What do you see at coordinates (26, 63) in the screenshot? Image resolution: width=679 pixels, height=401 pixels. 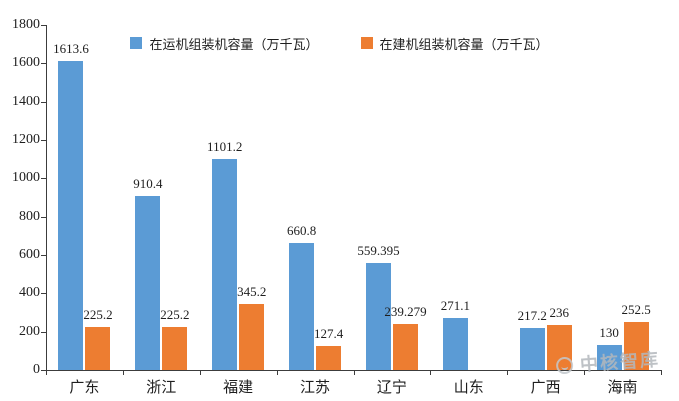 I see `y-tick-label: 1600` at bounding box center [26, 63].